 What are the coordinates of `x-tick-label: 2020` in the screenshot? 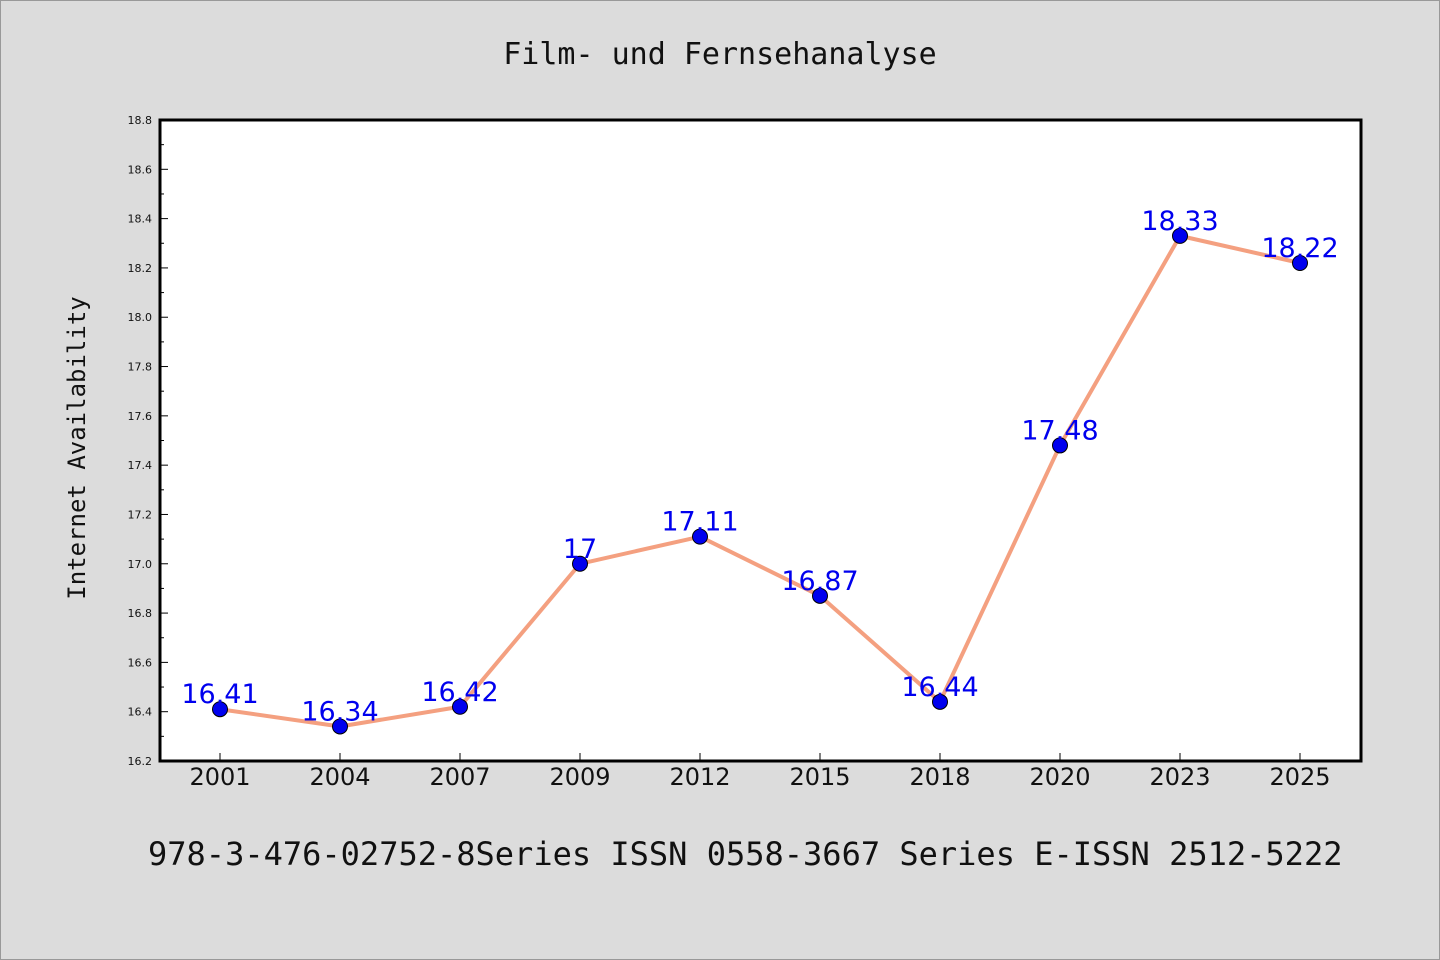 It's located at (1059, 777).